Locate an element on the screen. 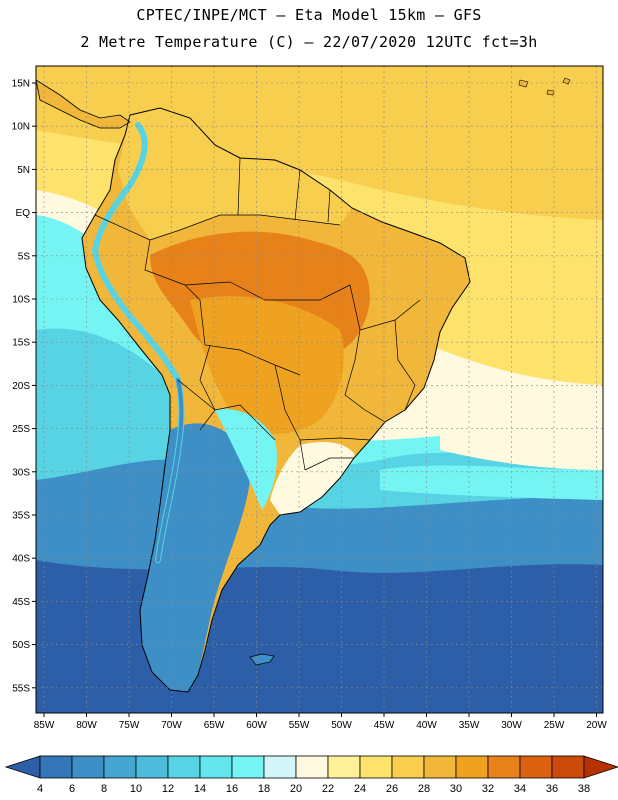 This screenshot has width=618, height=800. land-pampas-mild is located at coordinates (246, 459).